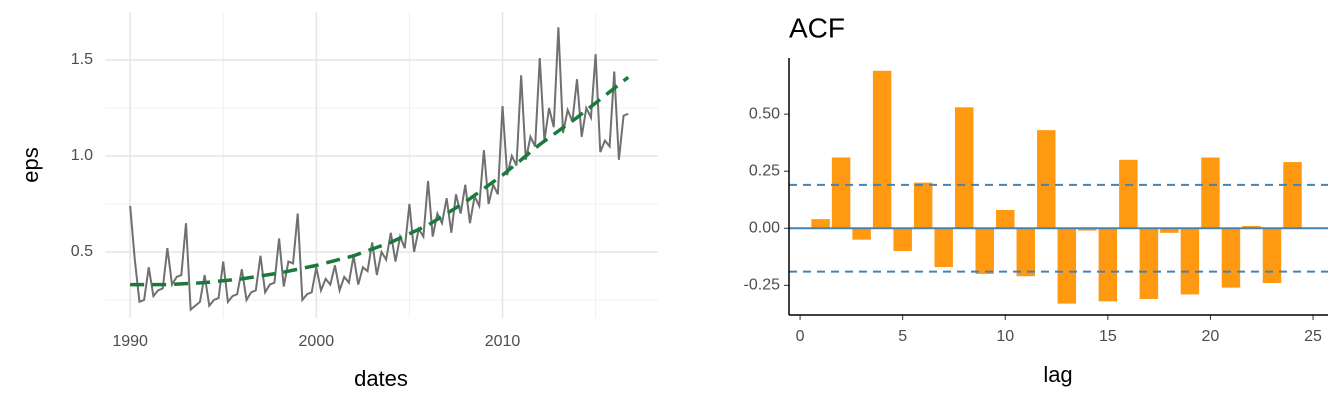 This screenshot has height=403, width=1344. What do you see at coordinates (82, 251) in the screenshot?
I see `y-tick-label: 0.5` at bounding box center [82, 251].